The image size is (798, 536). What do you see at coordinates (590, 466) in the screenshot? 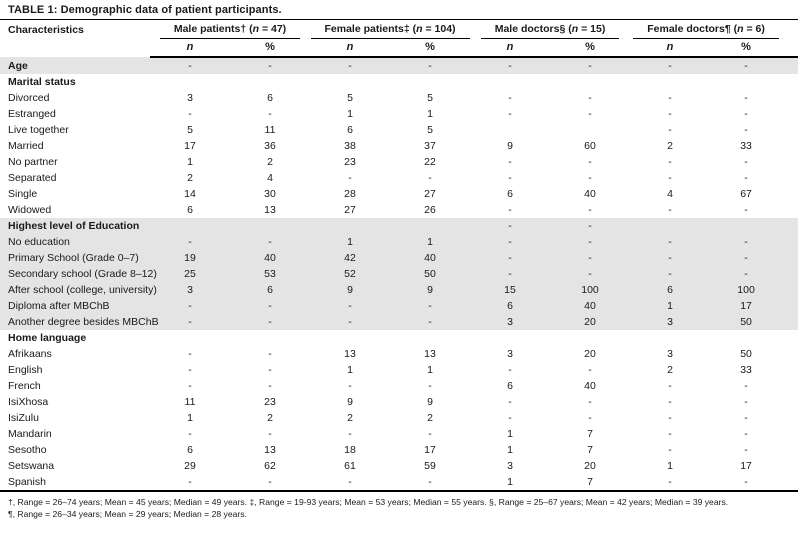
I see `value-cell: 20` at bounding box center [590, 466].